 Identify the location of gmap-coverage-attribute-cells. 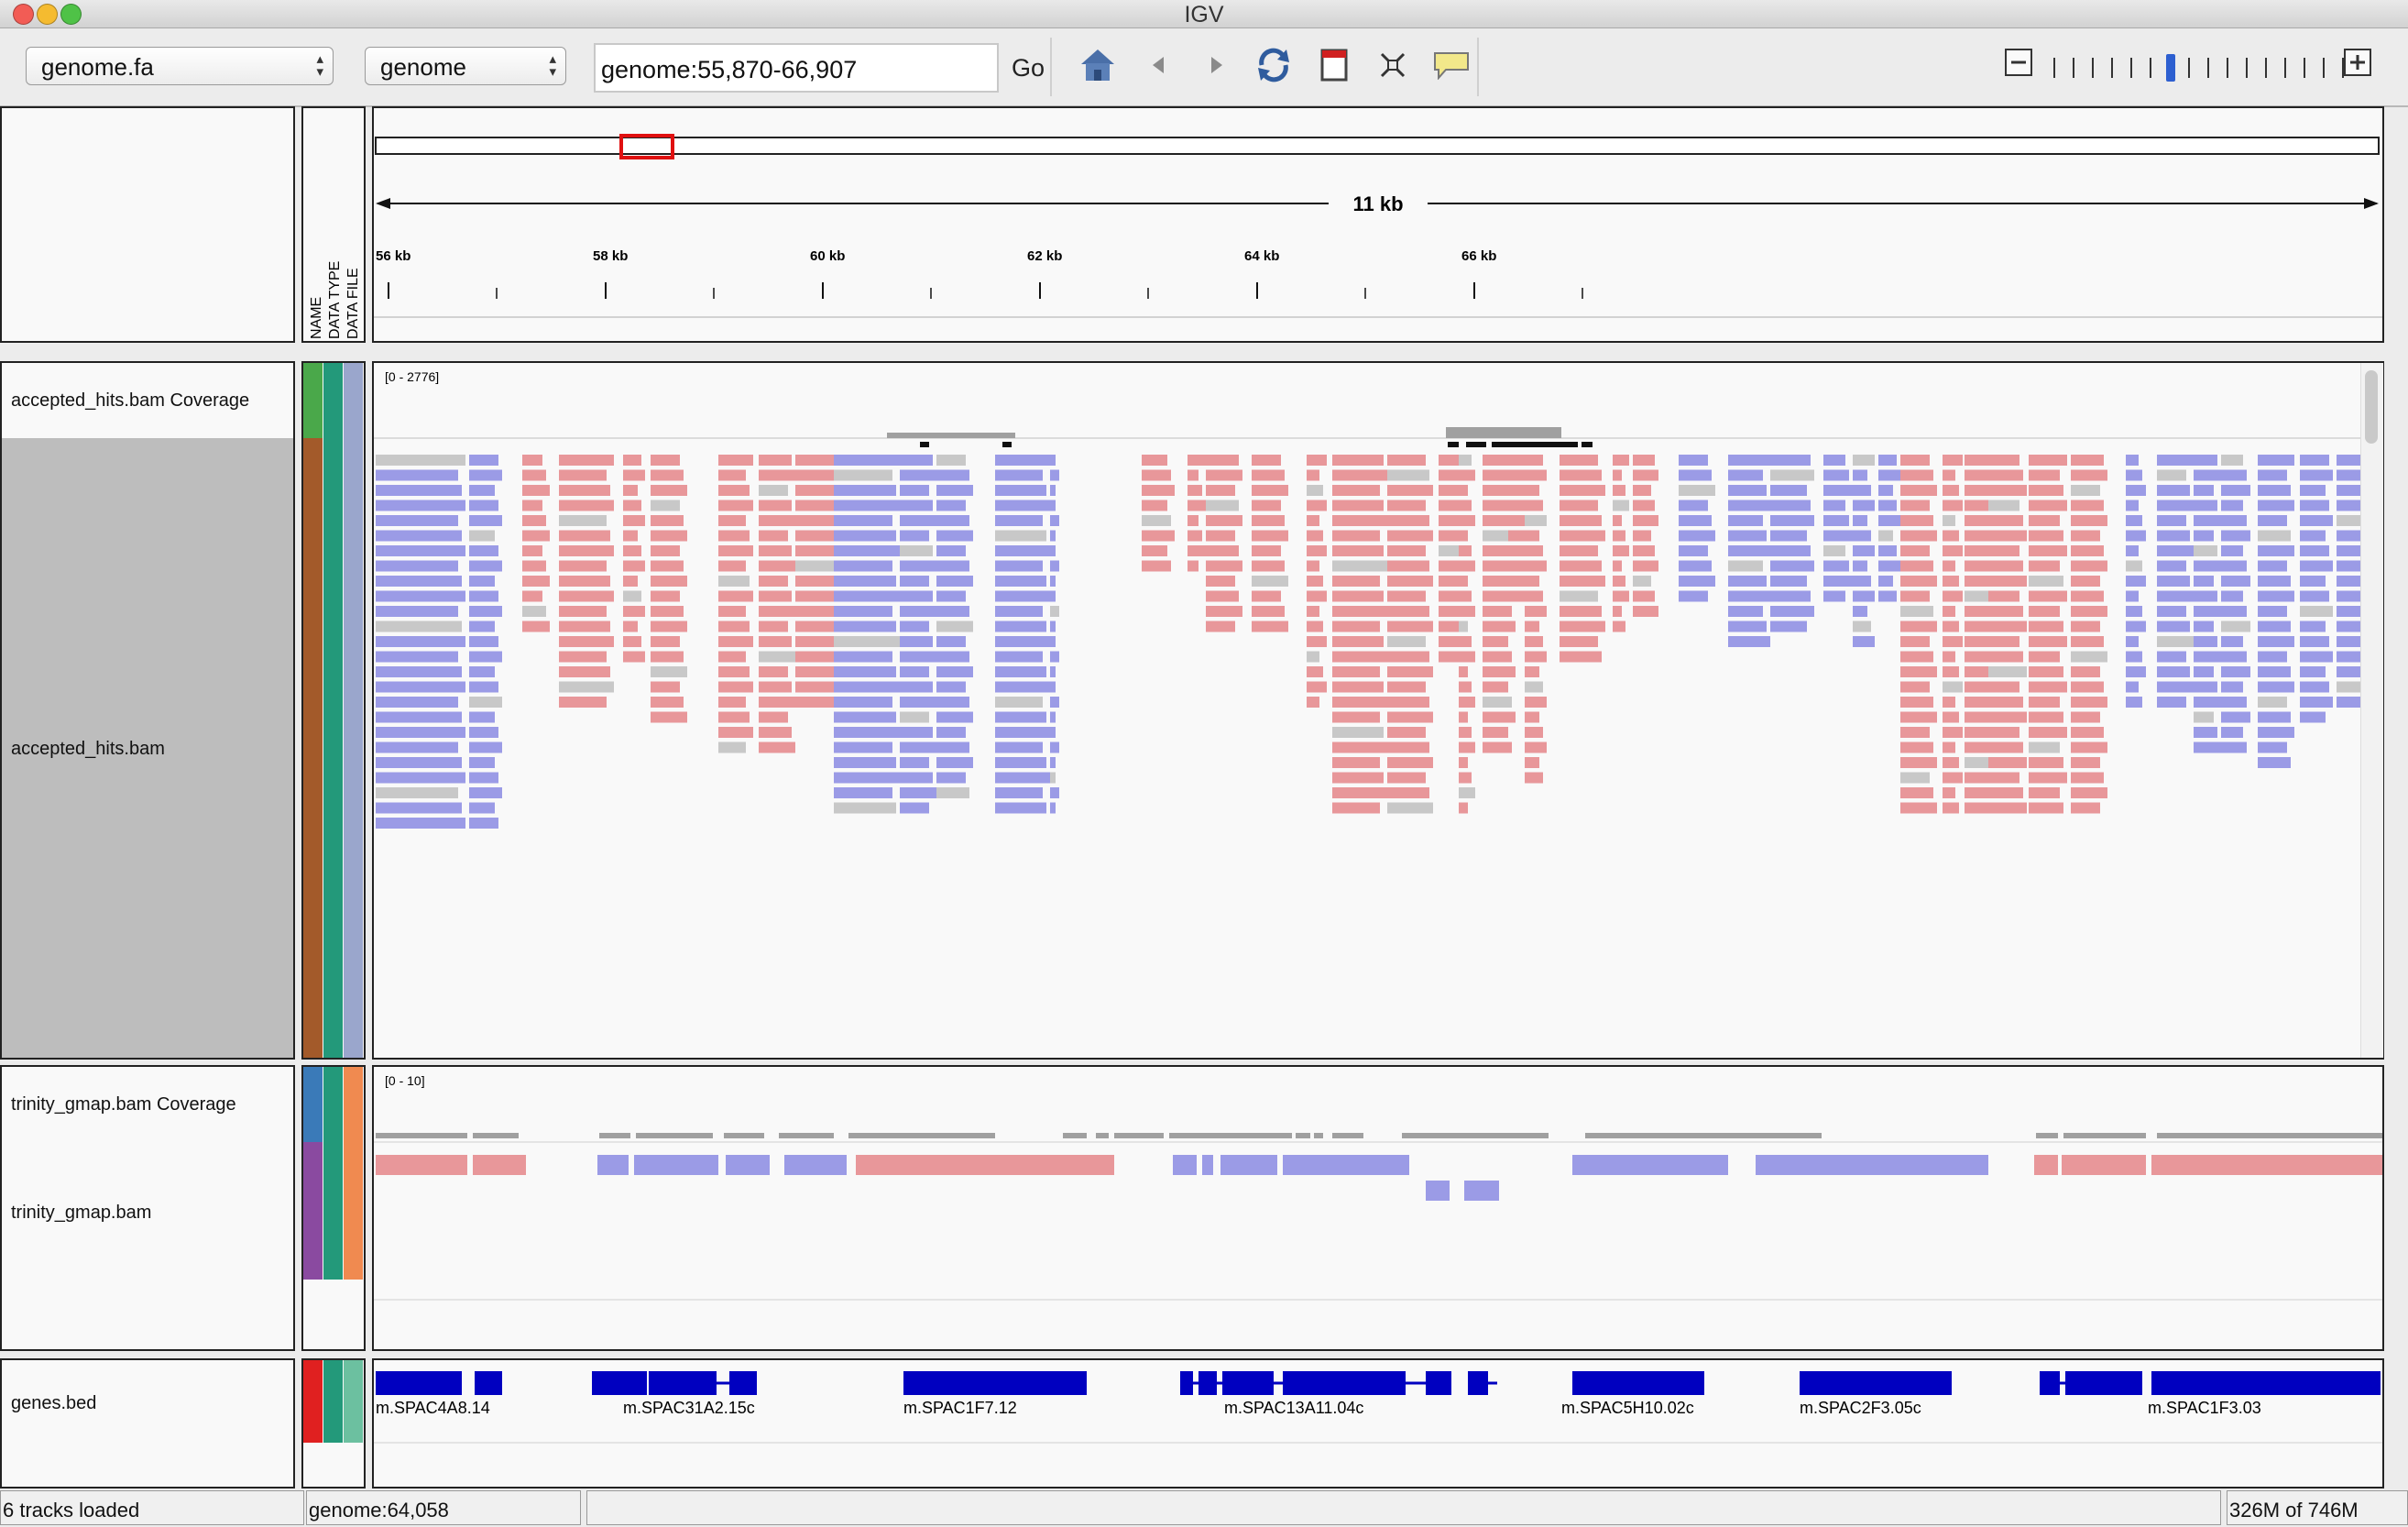
(333, 1104).